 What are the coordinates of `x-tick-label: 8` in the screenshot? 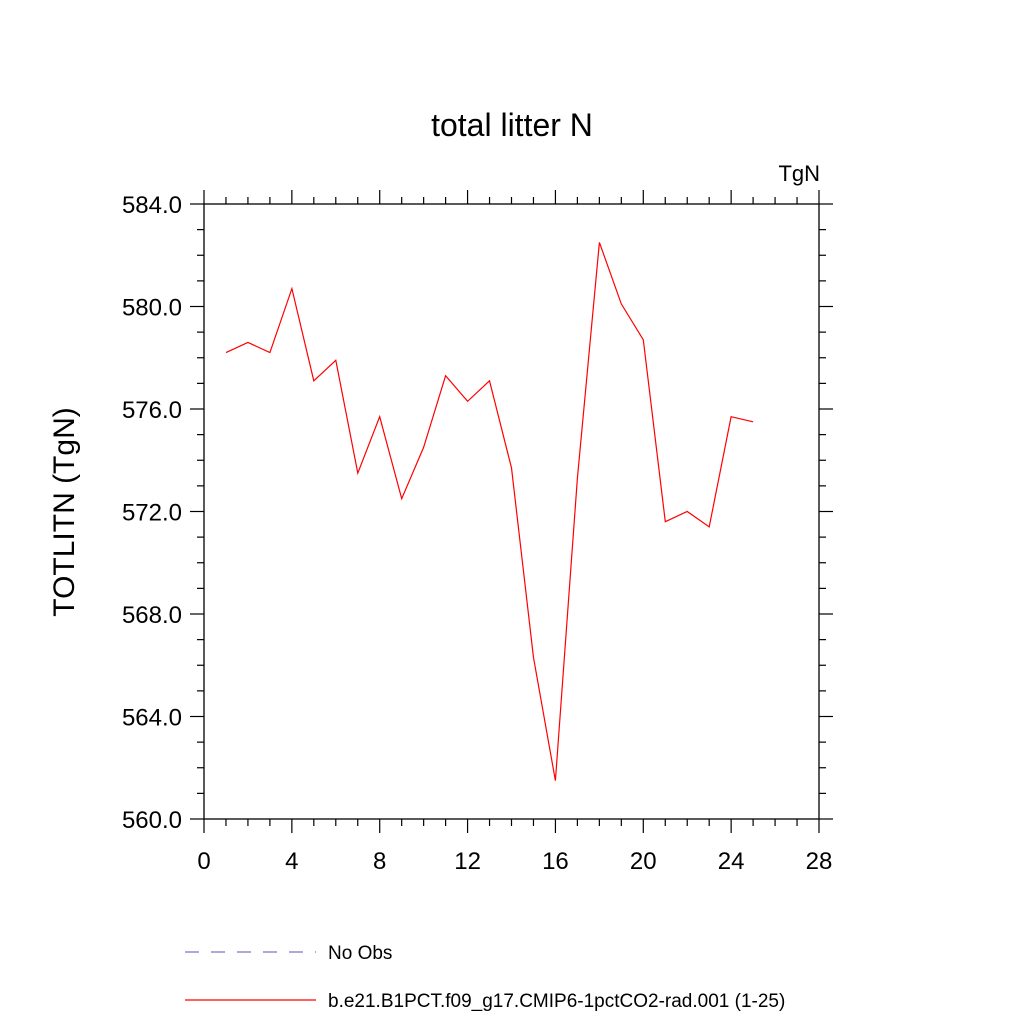 It's located at (379, 861).